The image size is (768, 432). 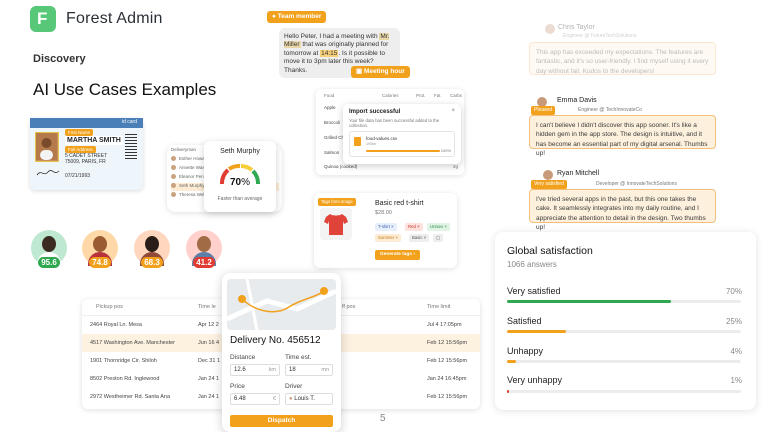 I want to click on id-date: 07/21/1993, so click(x=78, y=176).